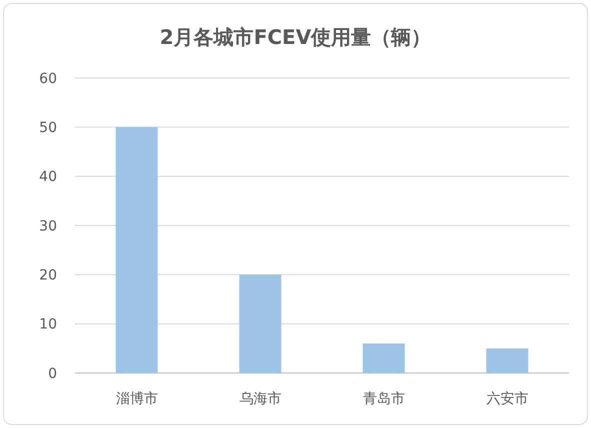 The image size is (591, 428). What do you see at coordinates (48, 128) in the screenshot?
I see `y-tick-label: 50` at bounding box center [48, 128].